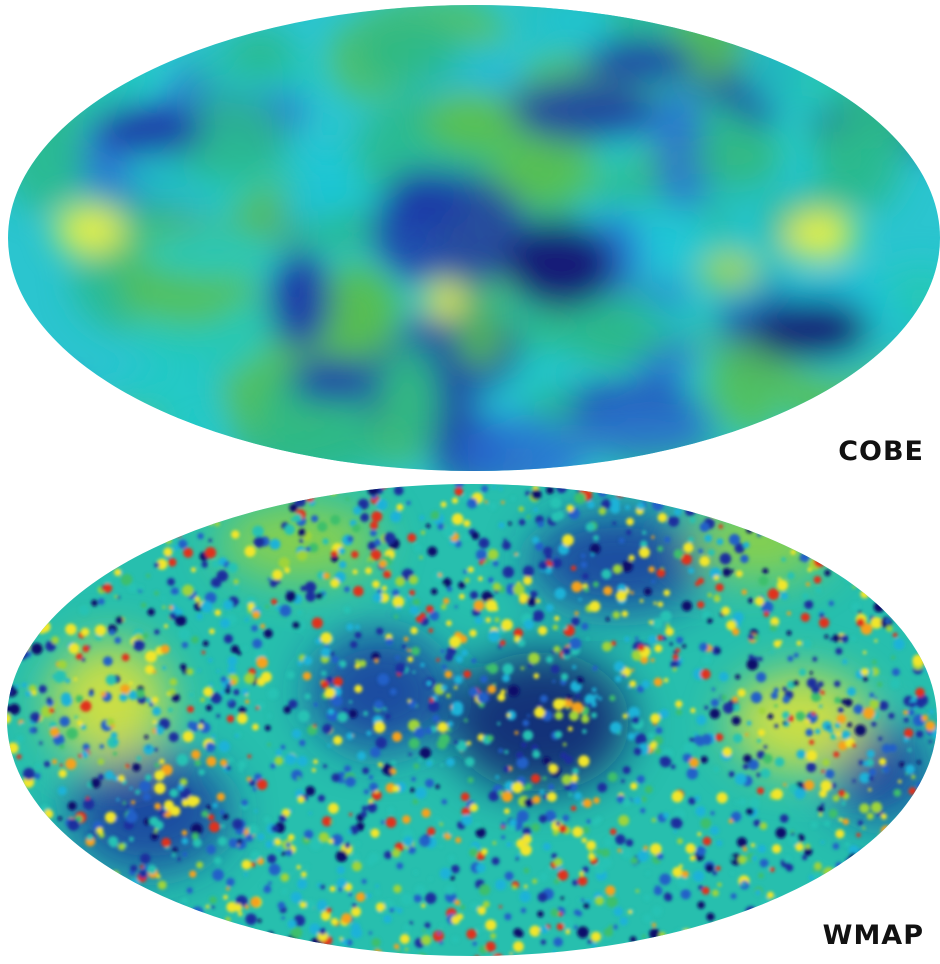  Describe the element at coordinates (810, 330) in the screenshot. I see `cobe-spot` at that location.